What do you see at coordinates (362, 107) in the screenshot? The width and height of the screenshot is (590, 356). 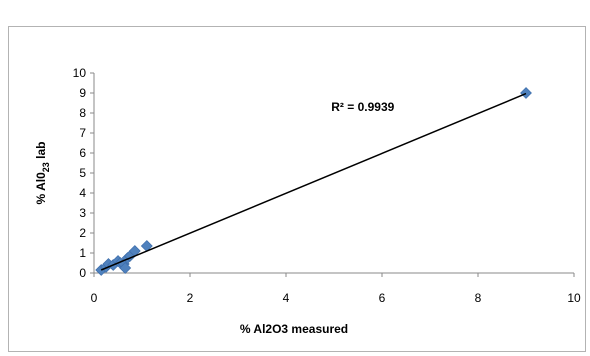 I see `r-squared-annotation: R² = 0.9939` at bounding box center [362, 107].